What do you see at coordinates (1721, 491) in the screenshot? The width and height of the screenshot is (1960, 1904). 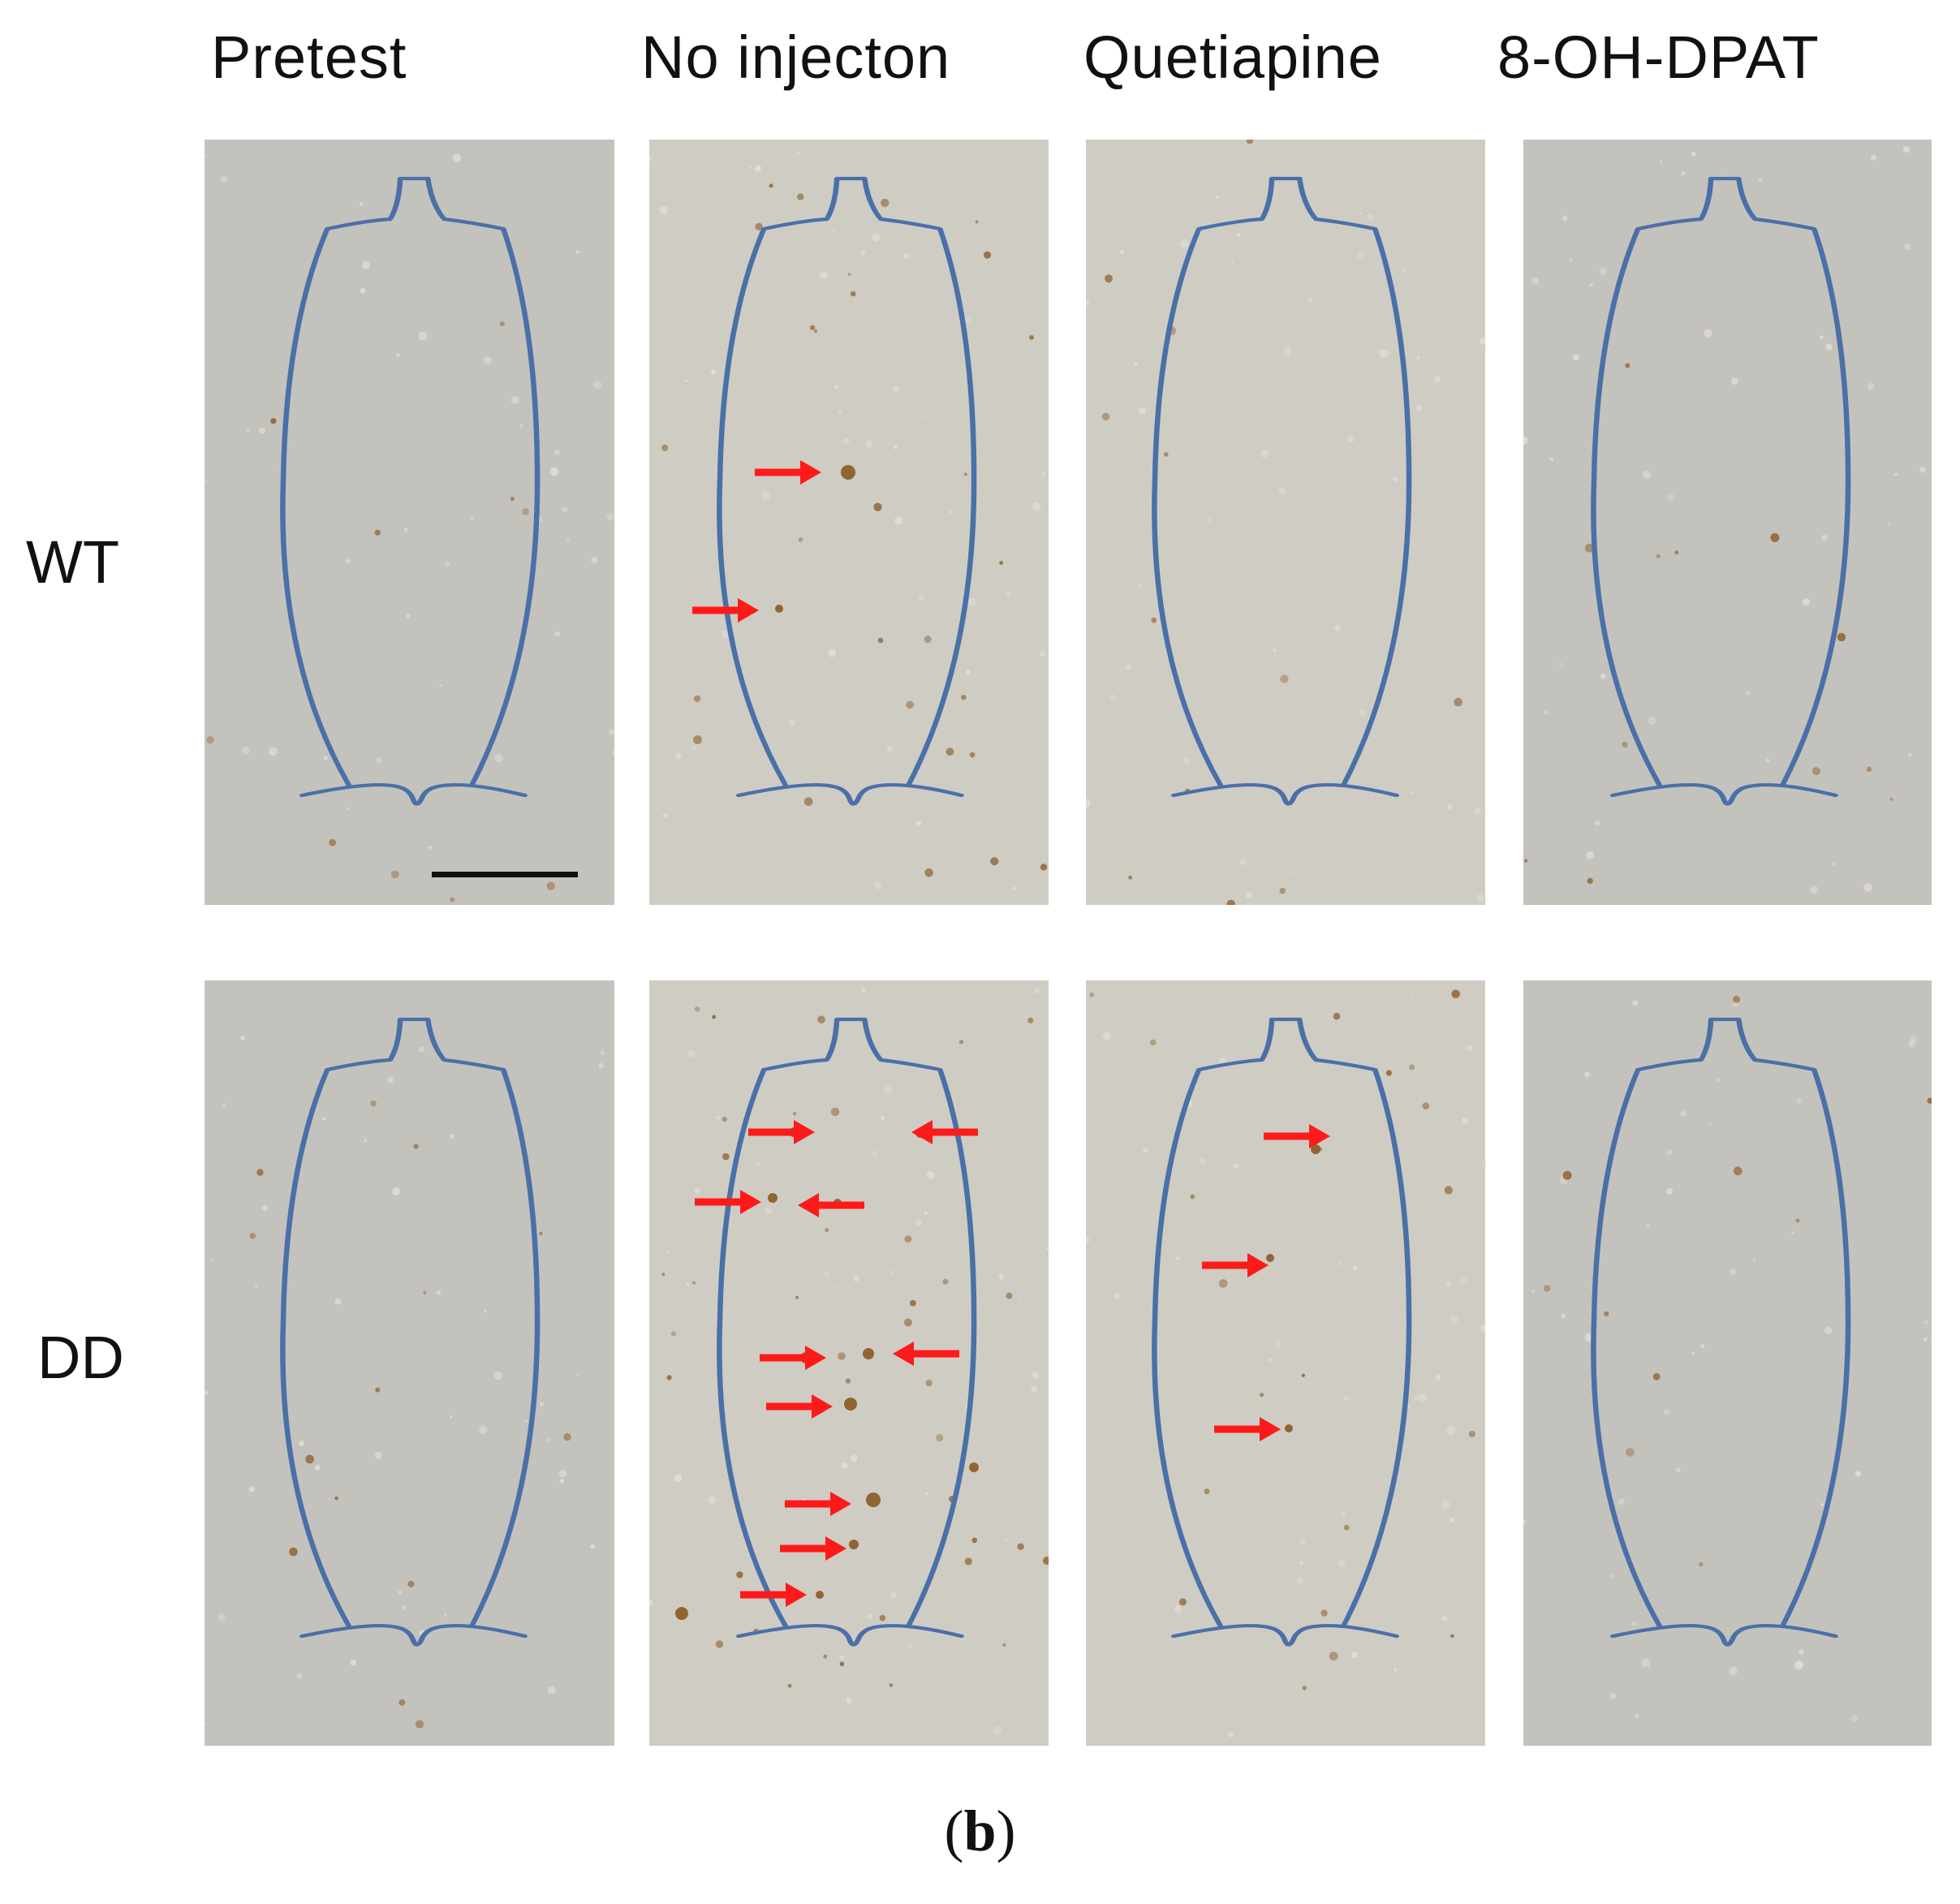 I see `region-outline-group` at bounding box center [1721, 491].